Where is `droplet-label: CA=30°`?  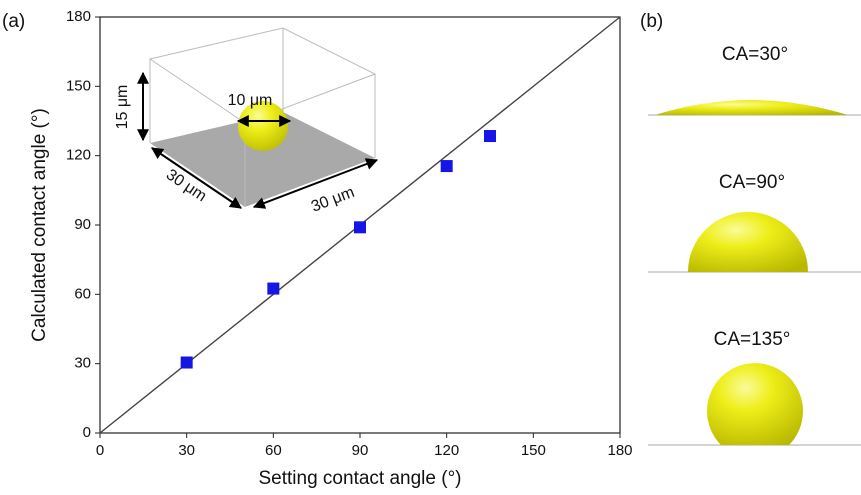 droplet-label: CA=30° is located at coordinates (755, 54).